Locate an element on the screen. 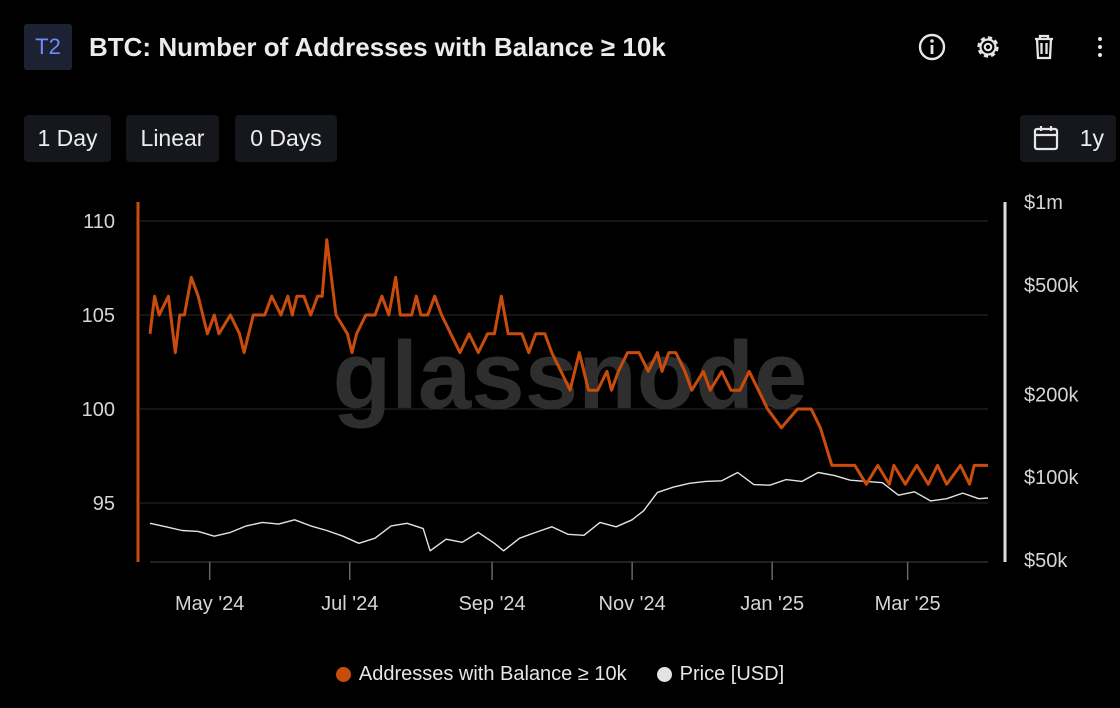 Image resolution: width=1120 pixels, height=708 pixels. legend-label-addresses: Addresses with Balance ≥ 10k is located at coordinates (492, 674).